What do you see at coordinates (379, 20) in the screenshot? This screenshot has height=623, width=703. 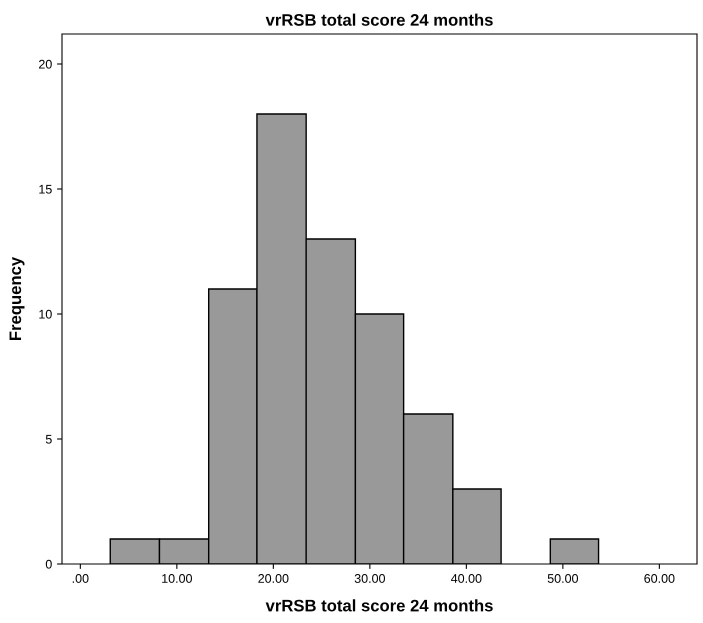 I see `chart-title: vrRSB total score 24 months` at bounding box center [379, 20].